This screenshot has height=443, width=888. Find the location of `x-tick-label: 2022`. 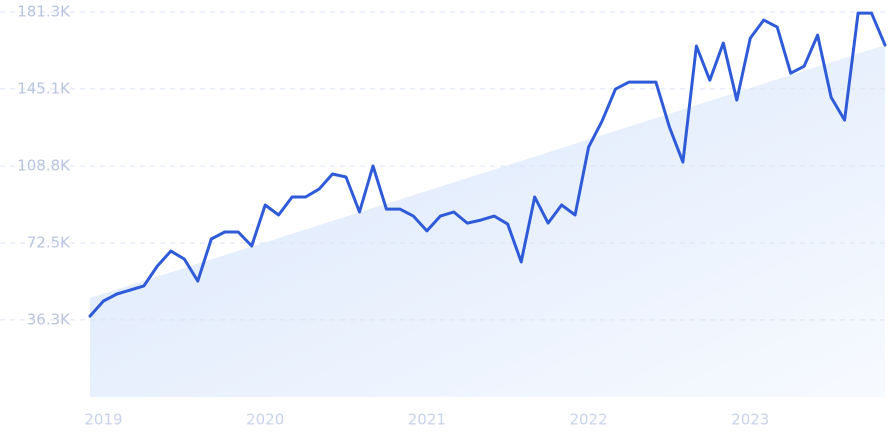

x-tick-label: 2022 is located at coordinates (588, 420).